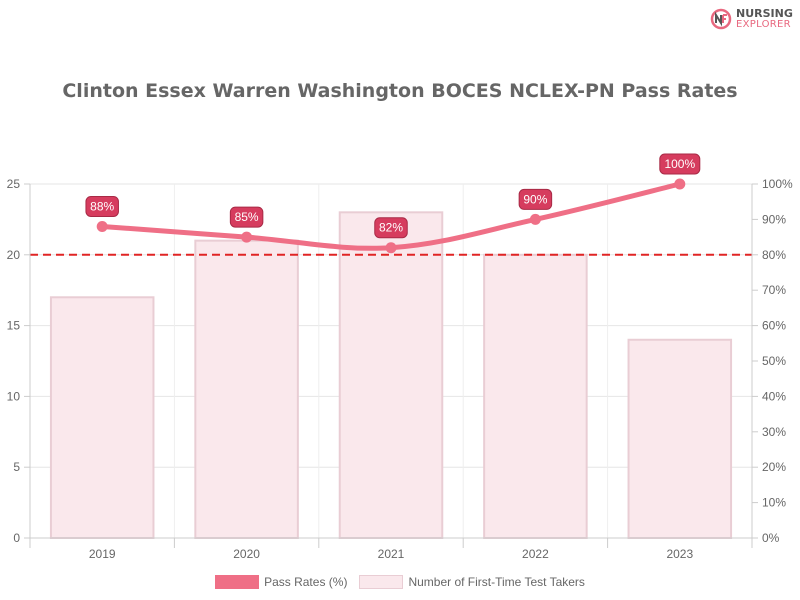 The height and width of the screenshot is (600, 800). I want to click on data-label: 82%, so click(391, 228).